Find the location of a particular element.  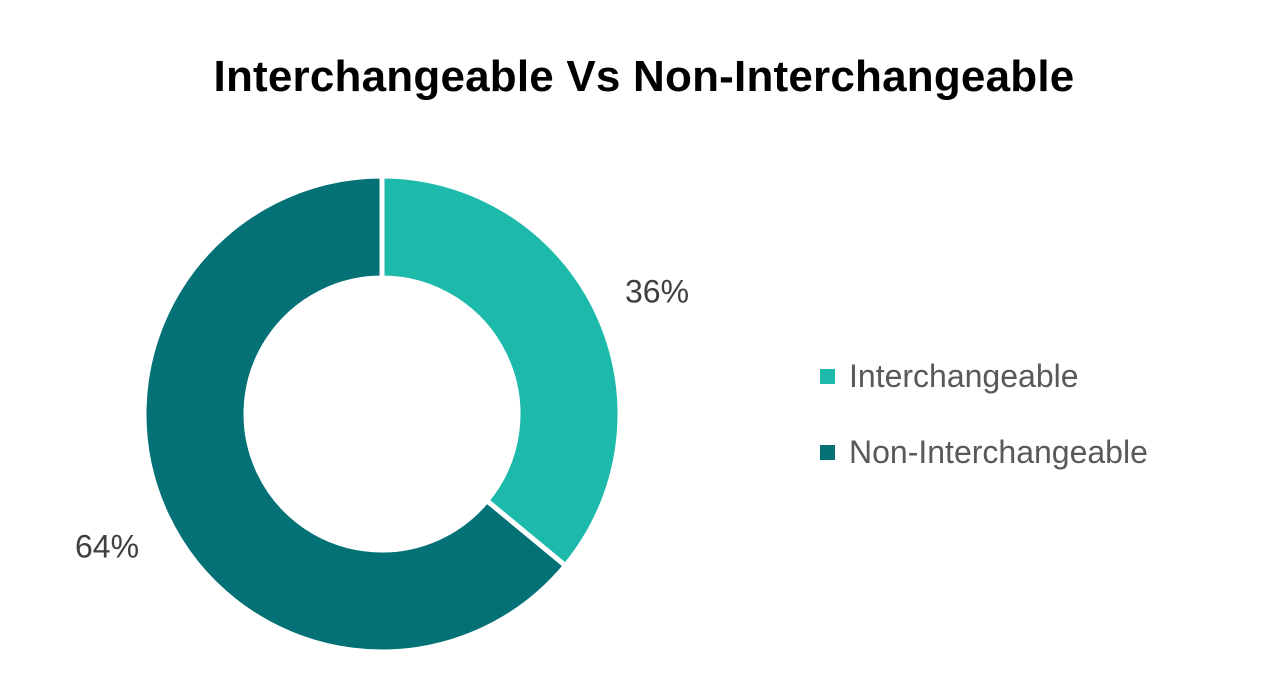

legend-label-non-interchangeable: Non-Interchangeable is located at coordinates (998, 451).